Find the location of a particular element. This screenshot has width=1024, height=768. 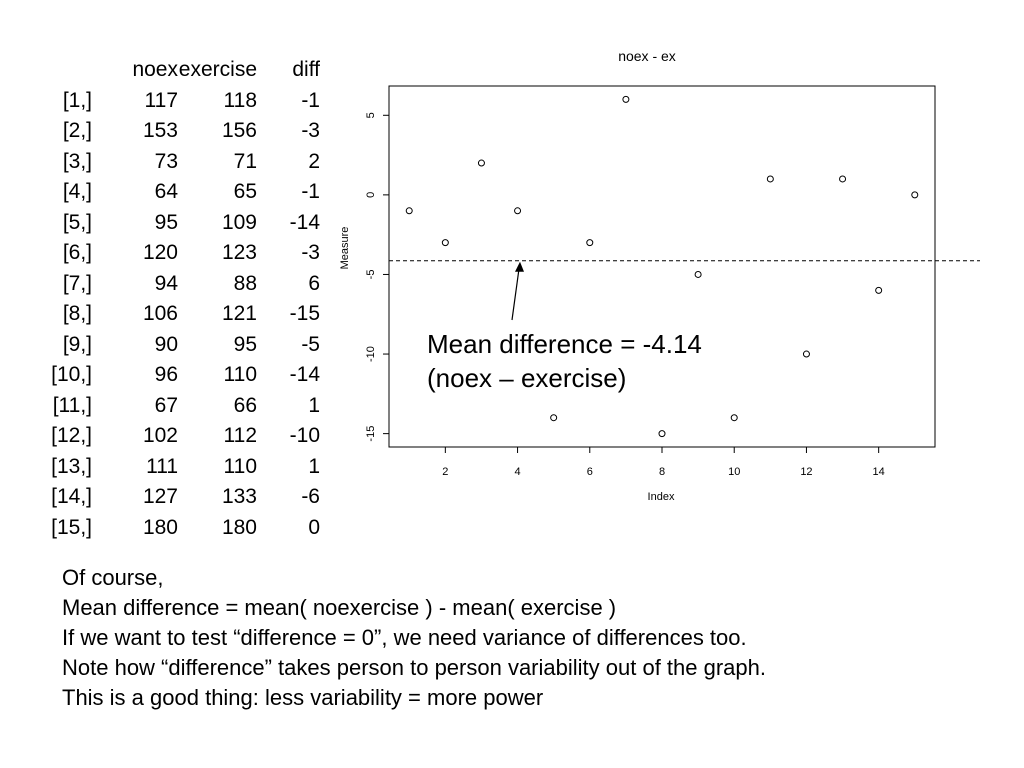

table-row: [4,] 64 65 -1 is located at coordinates (190, 195).